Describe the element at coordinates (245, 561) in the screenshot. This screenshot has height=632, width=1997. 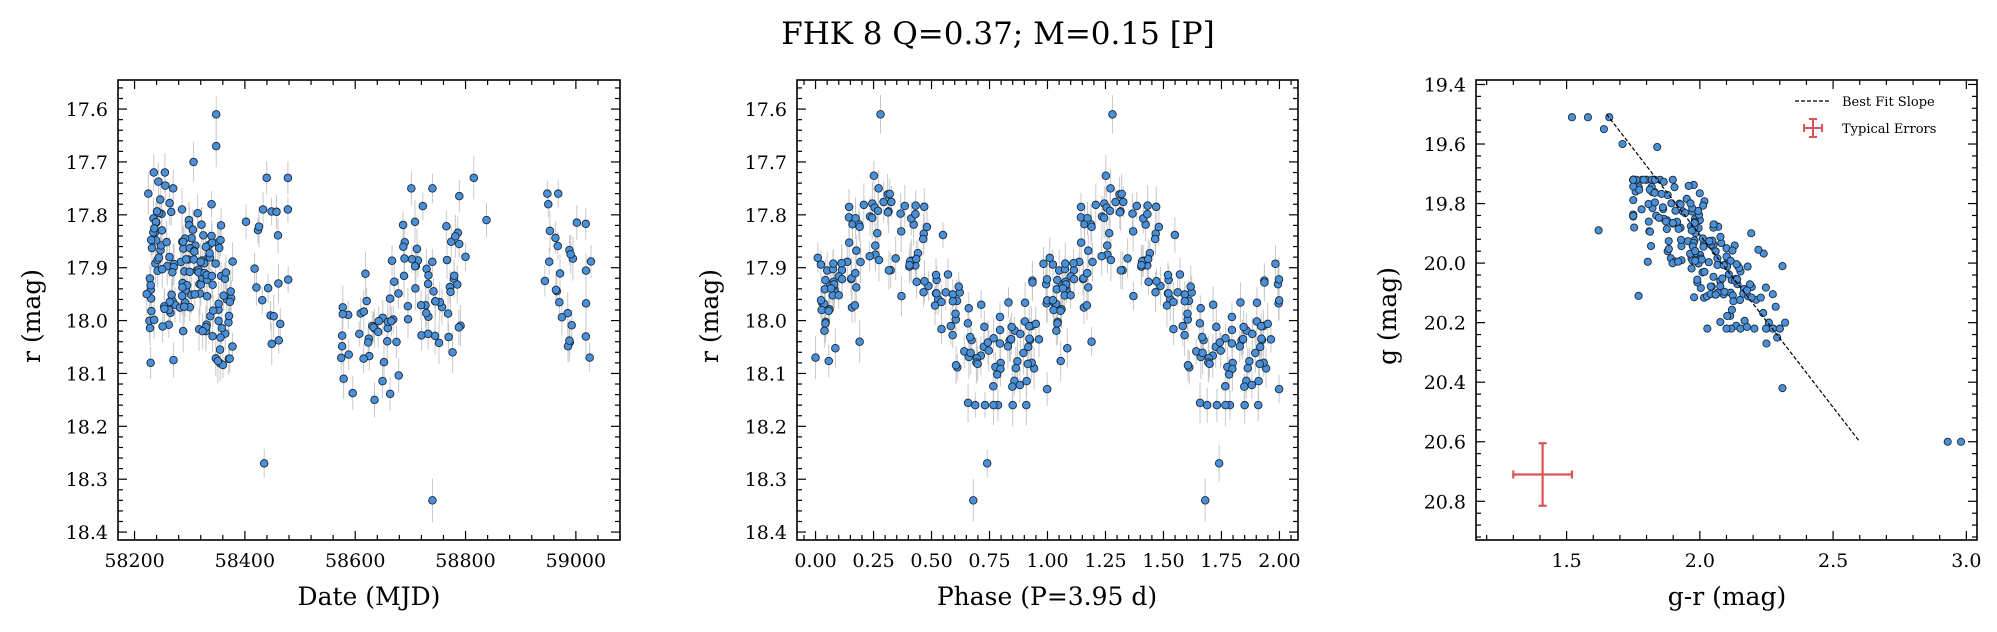
I see `x-tick-label: 58400` at that location.